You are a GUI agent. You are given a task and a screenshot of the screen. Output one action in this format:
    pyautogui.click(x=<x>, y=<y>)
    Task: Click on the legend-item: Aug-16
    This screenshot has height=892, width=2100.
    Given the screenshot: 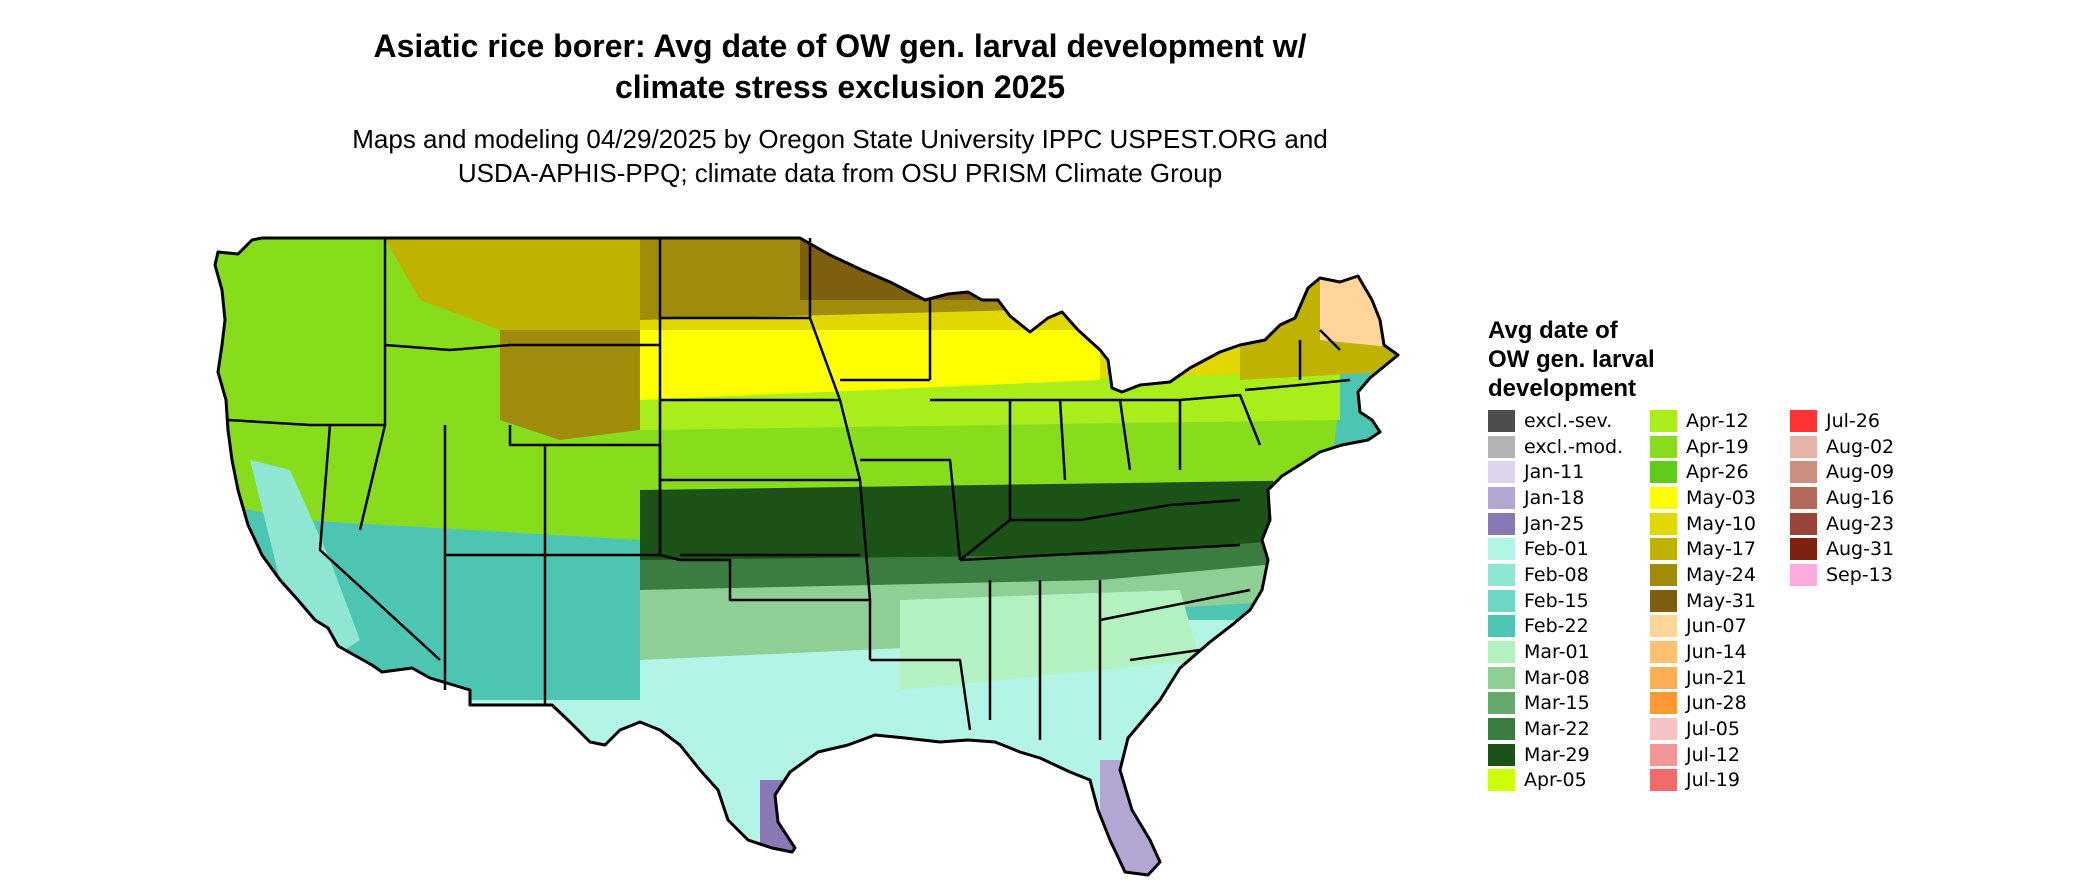 What is the action you would take?
    pyautogui.click(x=1842, y=498)
    